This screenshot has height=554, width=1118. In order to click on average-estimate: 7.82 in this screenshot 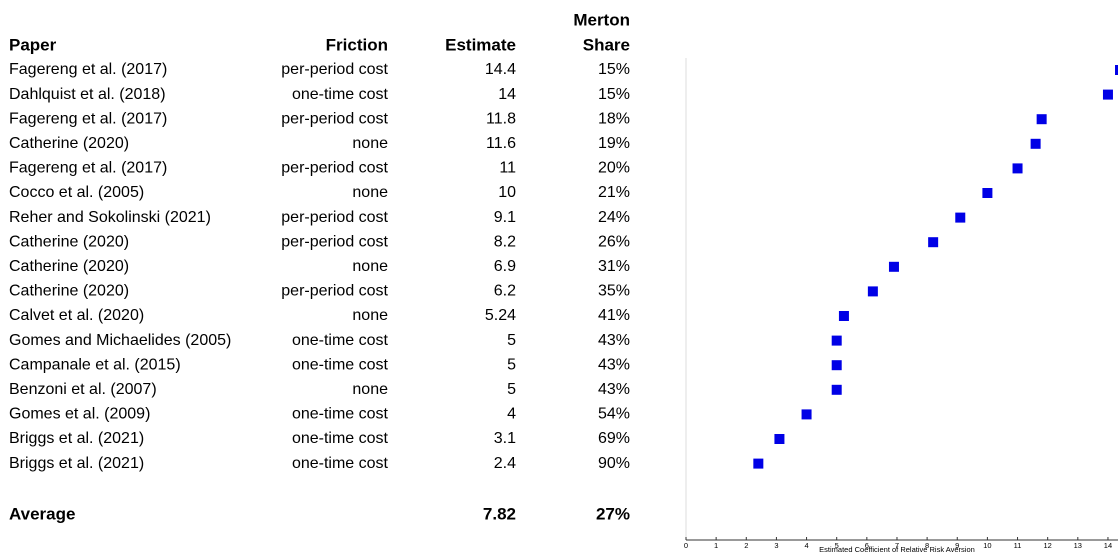, I will do `click(499, 513)`.